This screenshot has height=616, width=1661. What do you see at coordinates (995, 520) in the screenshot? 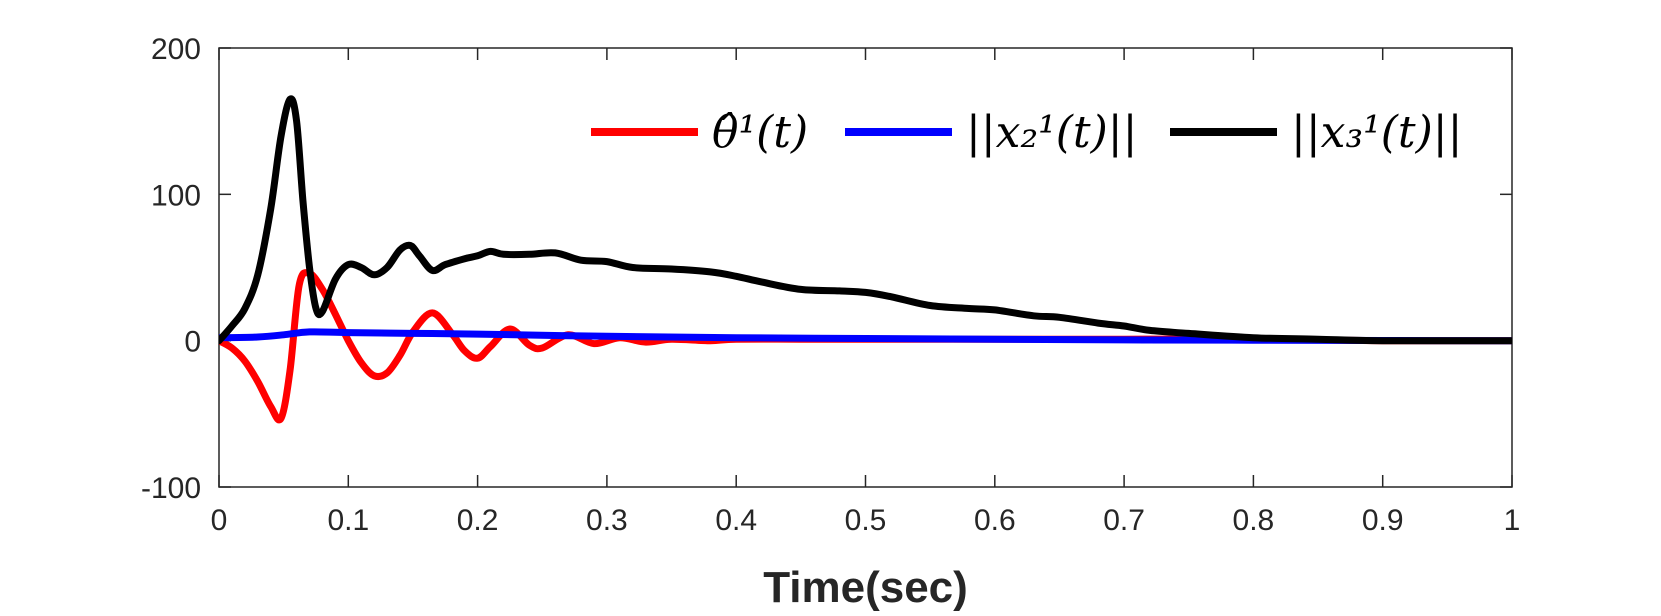
I see `x-tick-label: 0.6` at bounding box center [995, 520].